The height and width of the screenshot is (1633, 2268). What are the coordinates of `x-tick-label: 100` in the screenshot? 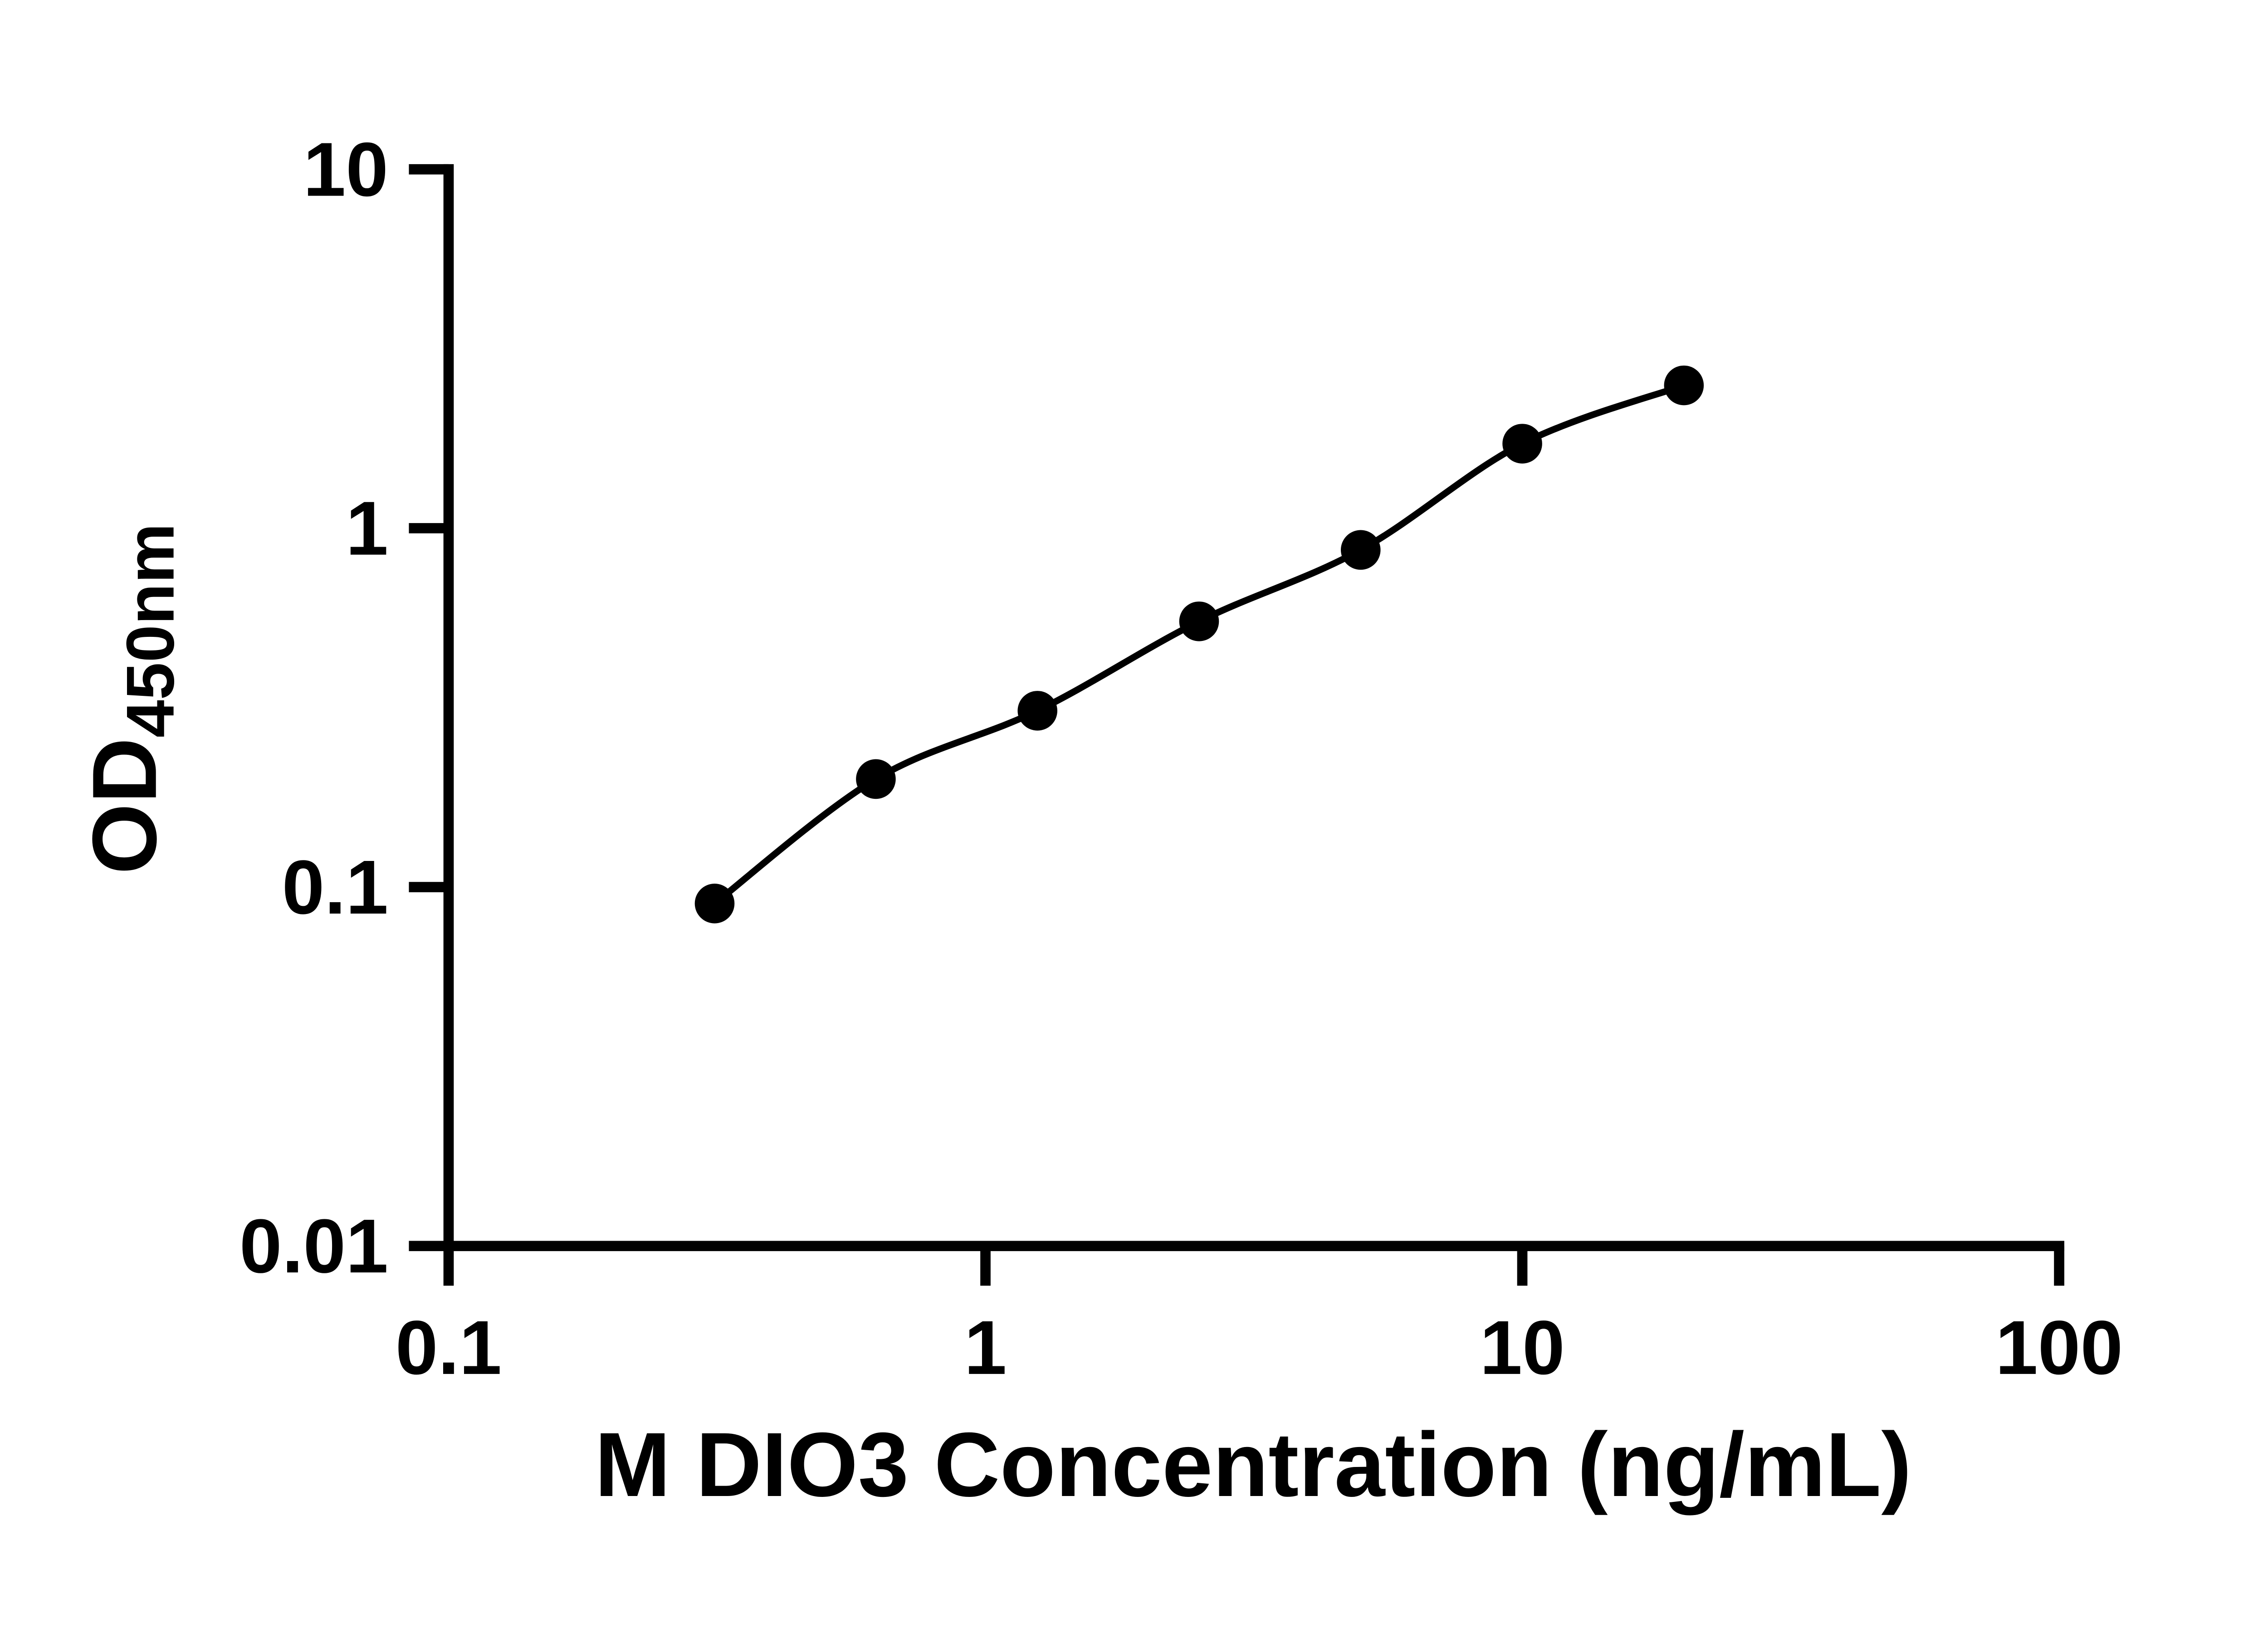 It's located at (2059, 1347).